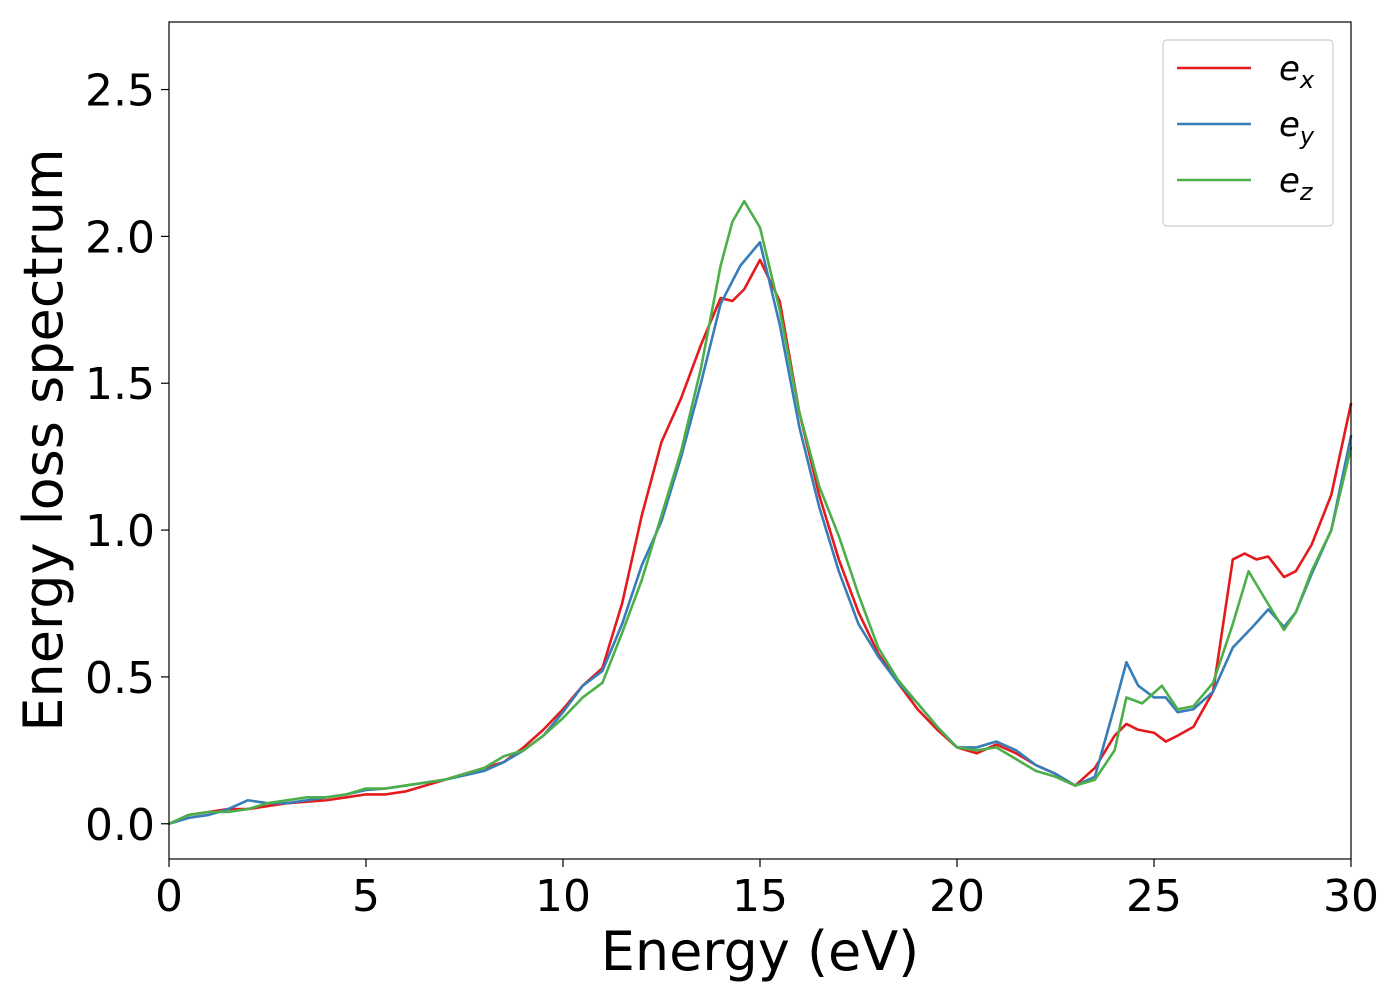 The height and width of the screenshot is (1000, 1400). Describe the element at coordinates (760, 951) in the screenshot. I see `x-axis-title: Energy (eV)` at that location.